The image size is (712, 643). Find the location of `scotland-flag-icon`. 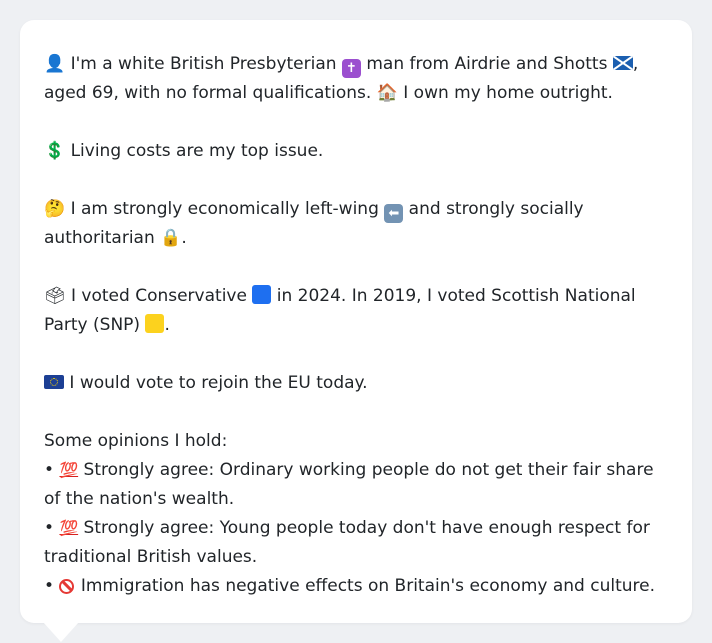

scotland-flag-icon is located at coordinates (622, 63).